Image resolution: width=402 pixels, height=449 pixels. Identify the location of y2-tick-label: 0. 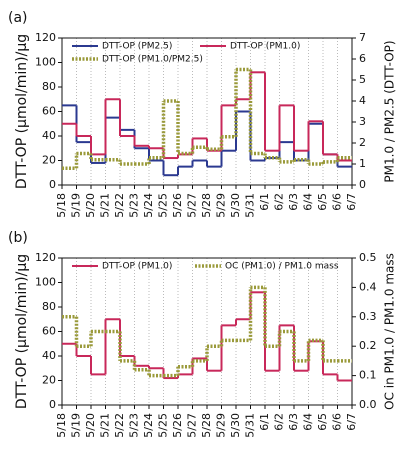
(362, 184).